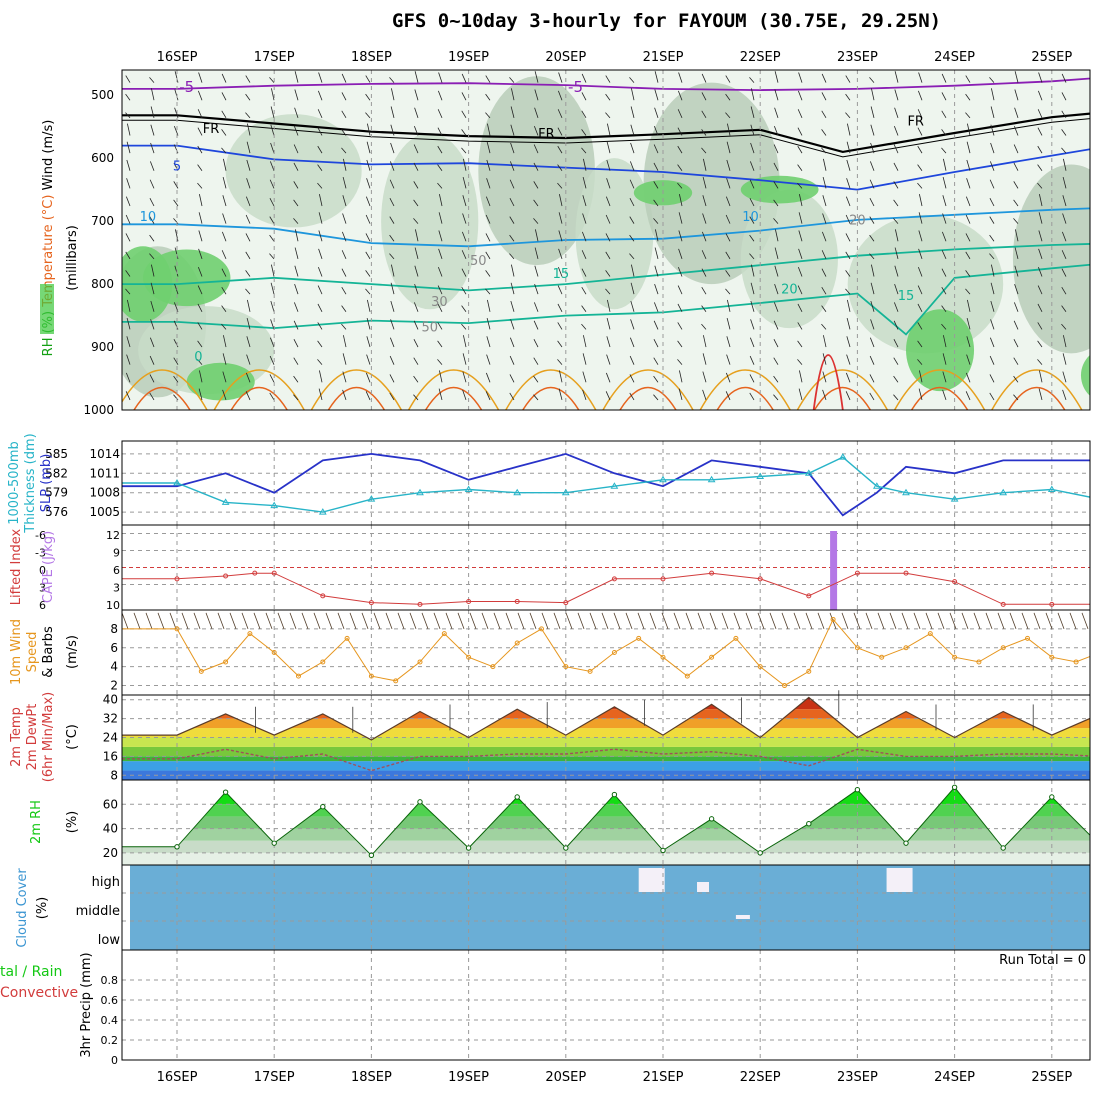 This screenshot has width=1100, height=1100. What do you see at coordinates (606, 719) in the screenshot?
I see `temp-line` at bounding box center [606, 719].